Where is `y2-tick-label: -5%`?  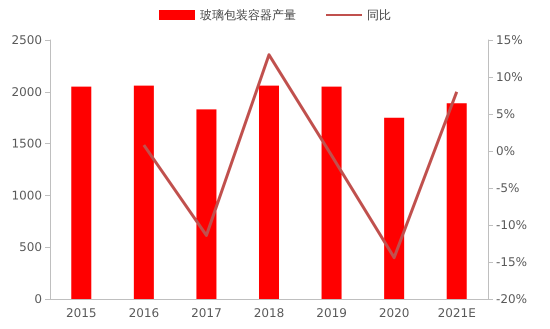
y2-tick-label: -5% is located at coordinates (508, 188).